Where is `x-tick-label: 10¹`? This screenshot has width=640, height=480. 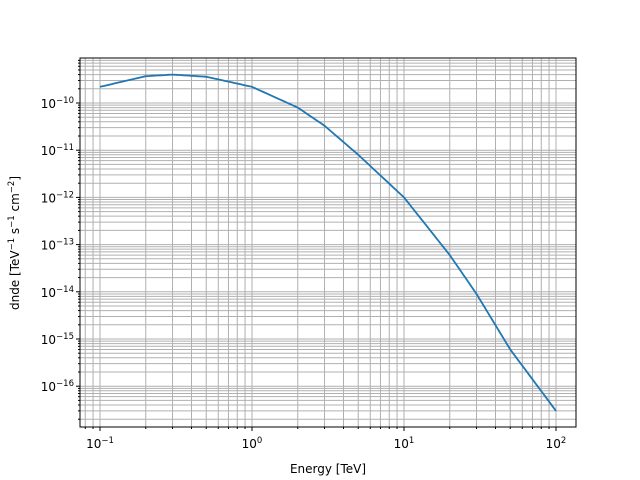 x-tick-label: 10¹ is located at coordinates (404, 443).